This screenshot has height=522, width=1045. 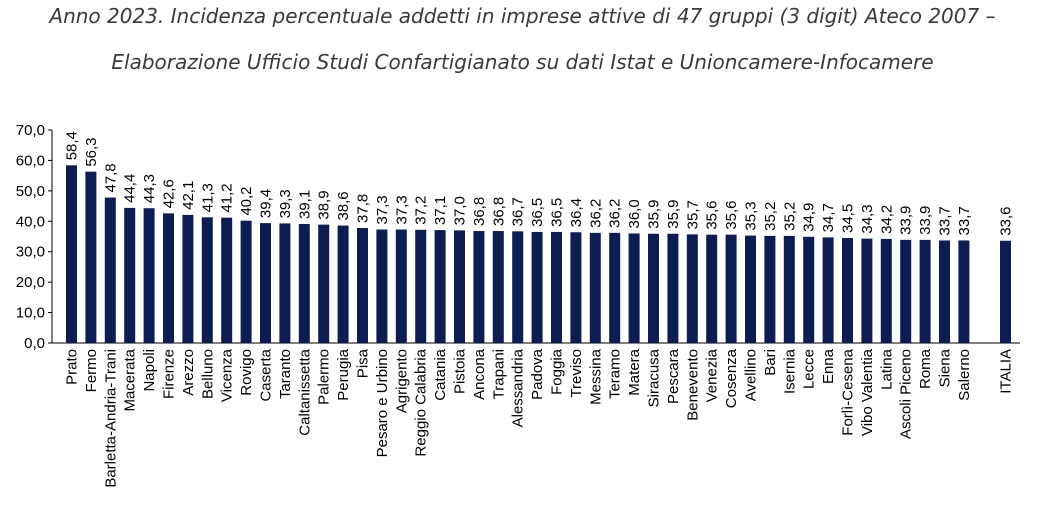 I want to click on category-label: Messina, so click(x=595, y=376).